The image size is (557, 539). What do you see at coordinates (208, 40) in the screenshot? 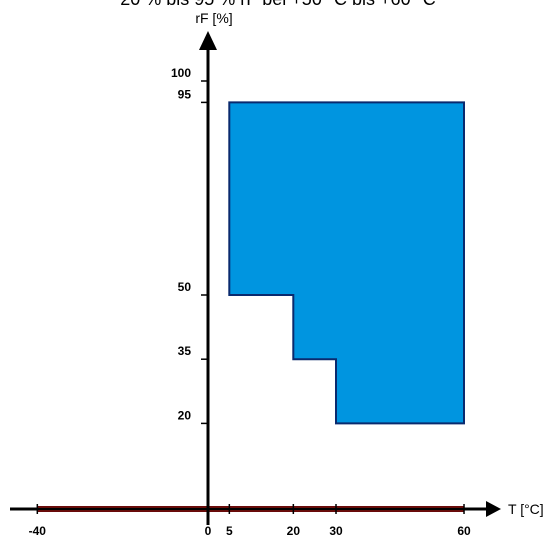
I see `y-axis-arrow-icon` at bounding box center [208, 40].